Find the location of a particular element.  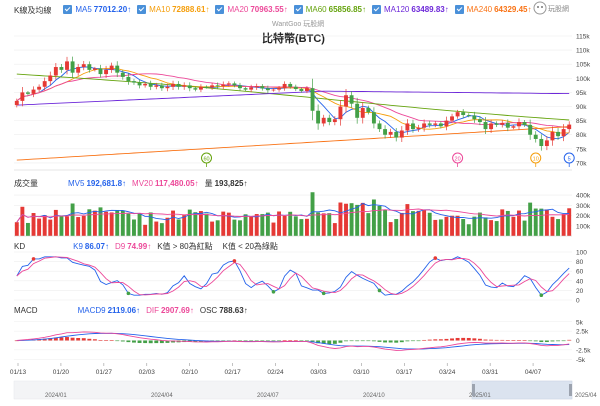

marker-label: 20 is located at coordinates (458, 160).